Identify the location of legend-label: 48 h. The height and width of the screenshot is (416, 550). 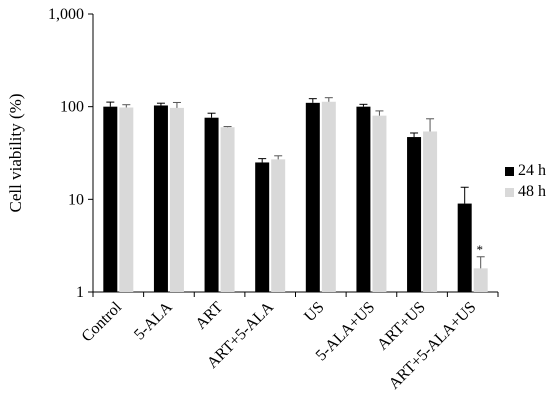
(532, 191).